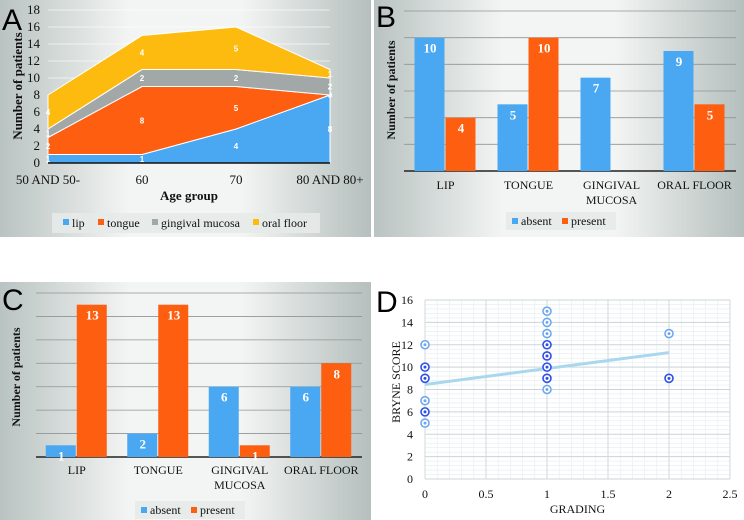  Describe the element at coordinates (13, 300) in the screenshot. I see `panel-label: C` at that location.